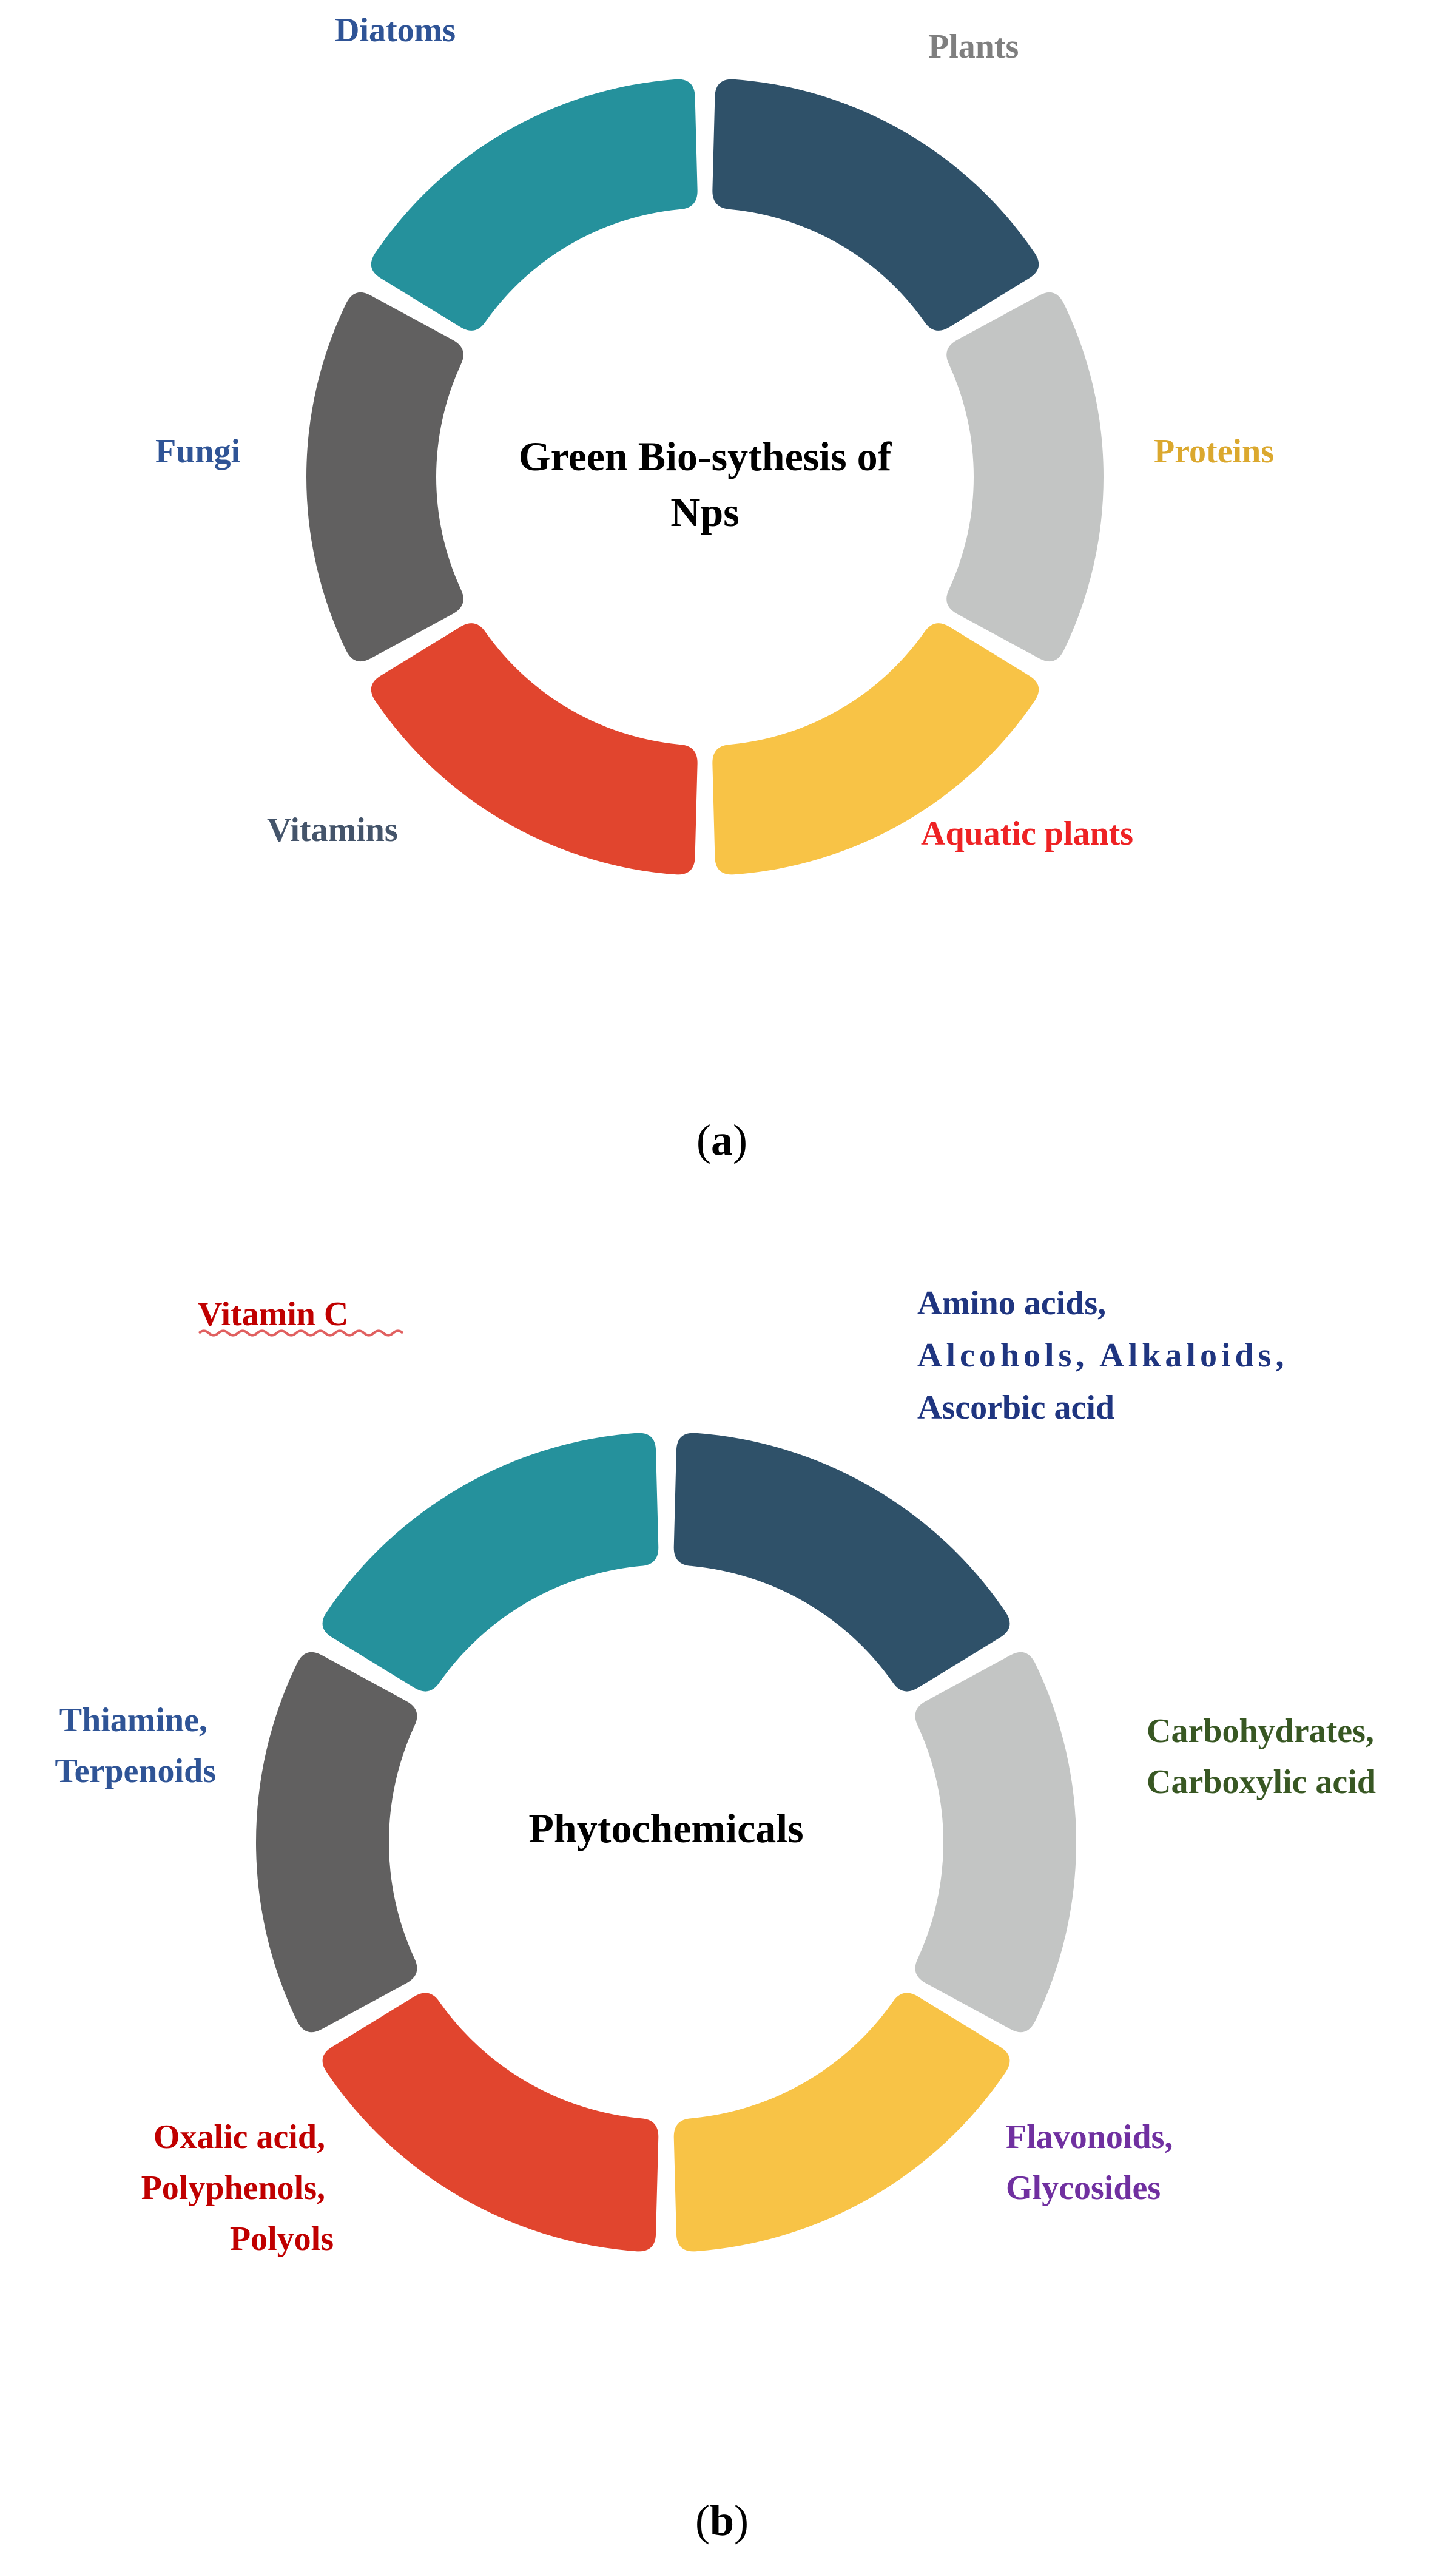  What do you see at coordinates (1214, 452) in the screenshot?
I see `label-proteins: Proteins` at bounding box center [1214, 452].